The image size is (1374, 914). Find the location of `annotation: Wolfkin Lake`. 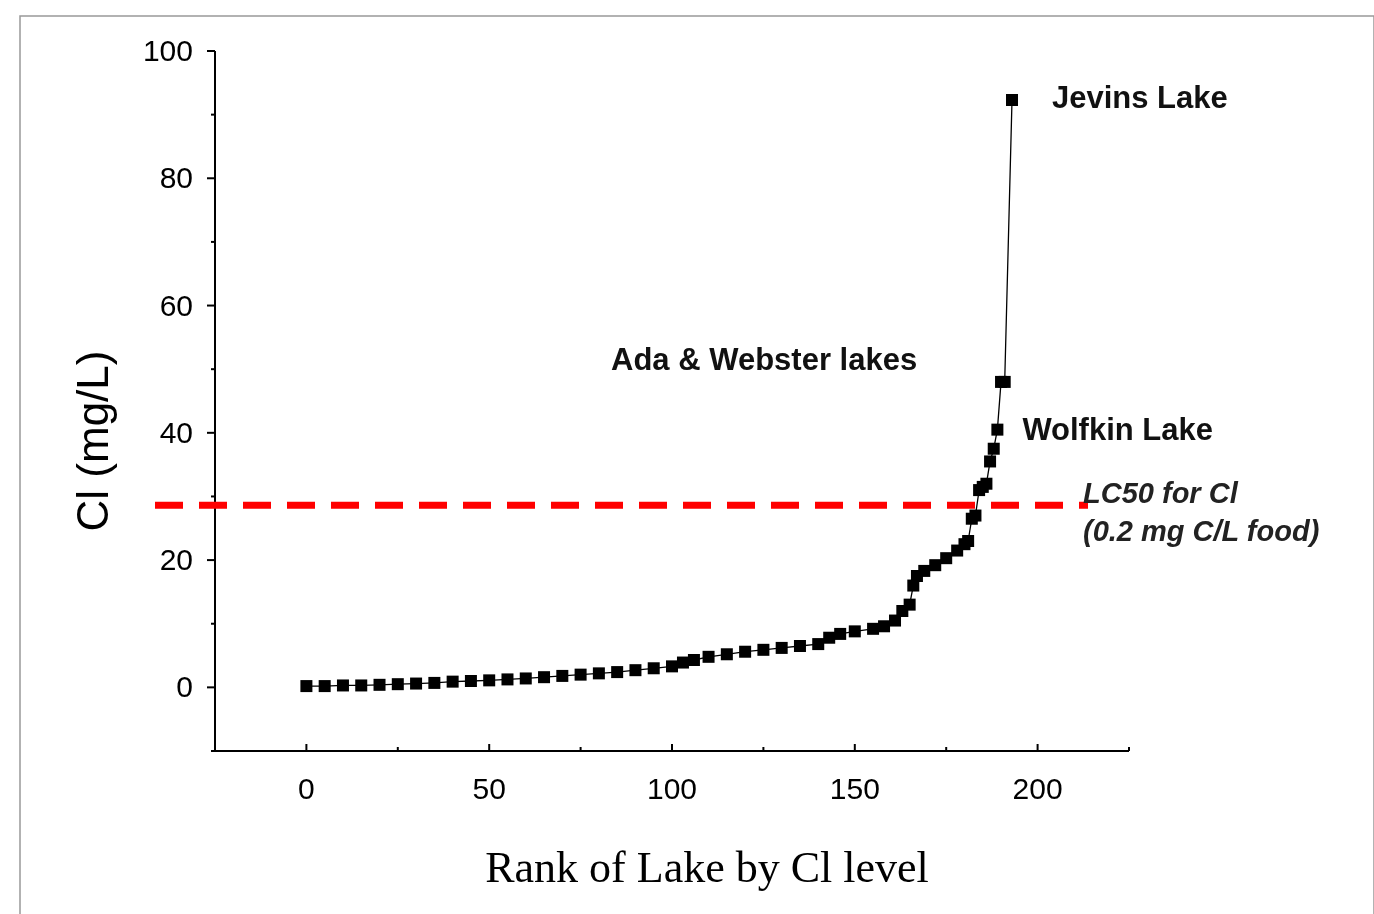

annotation: Wolfkin Lake is located at coordinates (1118, 429).